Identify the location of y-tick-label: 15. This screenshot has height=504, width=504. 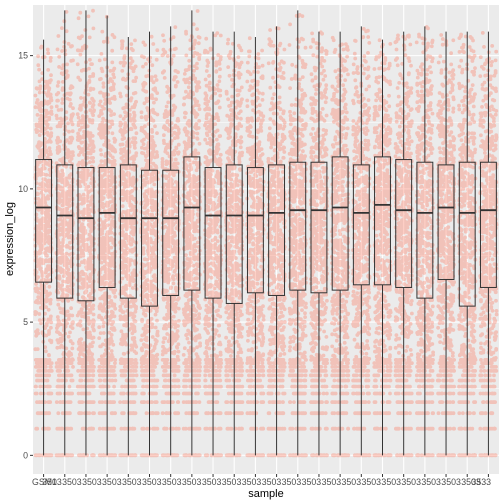
(23, 56).